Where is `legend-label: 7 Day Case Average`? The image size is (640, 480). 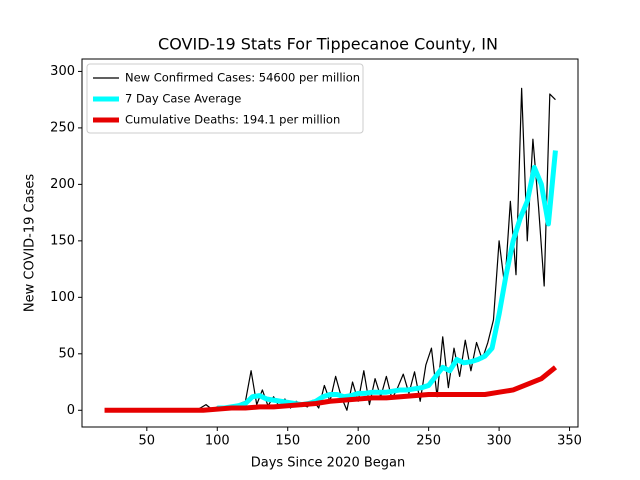
legend-label: 7 Day Case Average is located at coordinates (183, 99).